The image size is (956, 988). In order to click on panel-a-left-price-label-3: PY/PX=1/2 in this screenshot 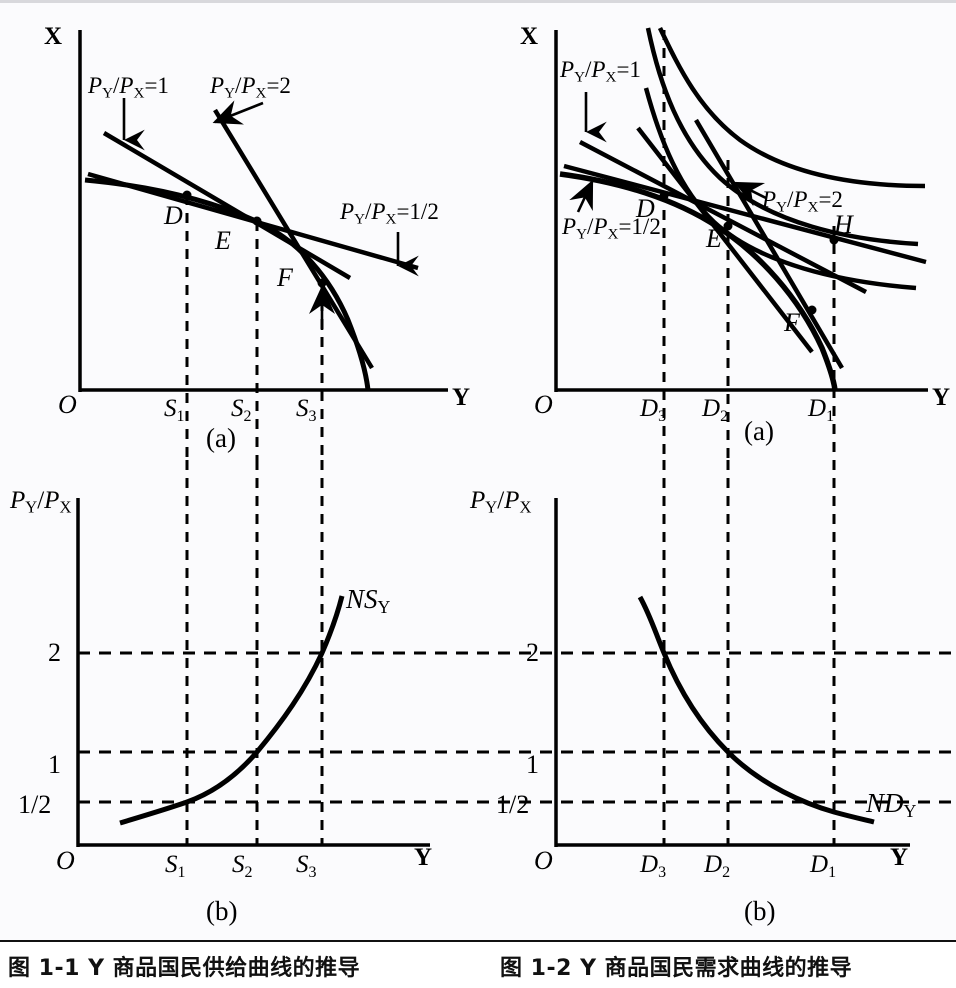, I will do `click(389, 213)`.